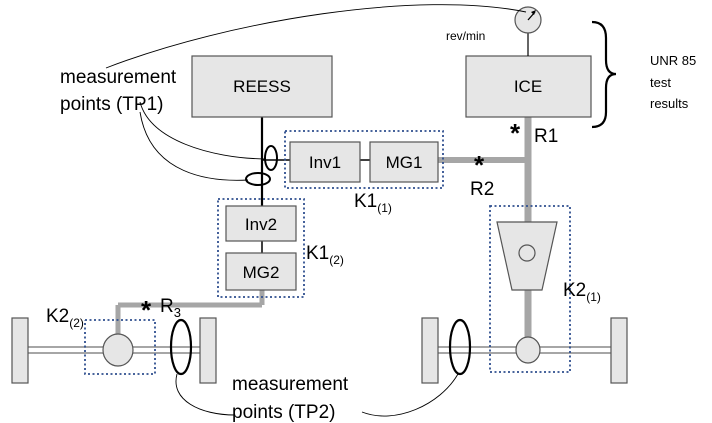  I want to click on tp2-torque-sensor-rear, so click(181, 347).